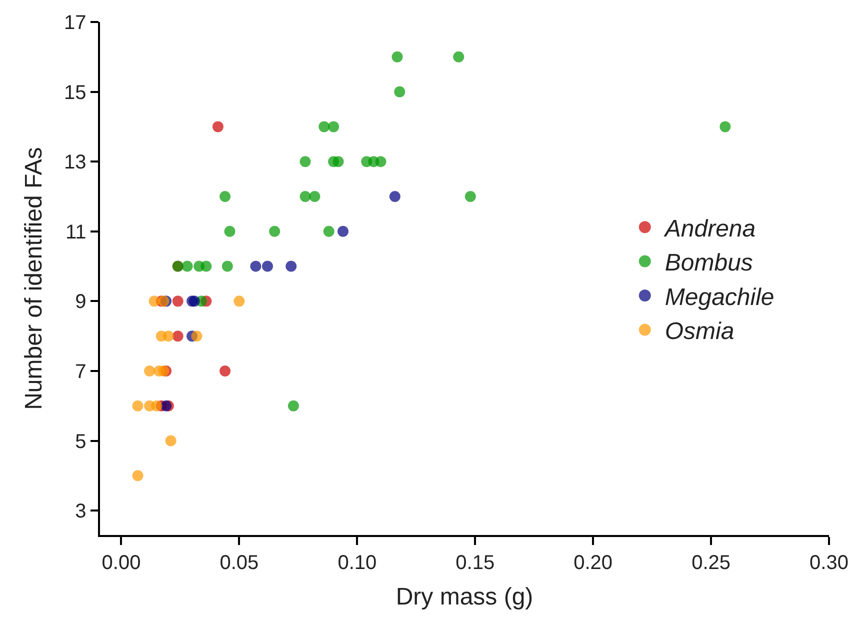 Image resolution: width=860 pixels, height=618 pixels. I want to click on y-tick-label: 7, so click(80, 371).